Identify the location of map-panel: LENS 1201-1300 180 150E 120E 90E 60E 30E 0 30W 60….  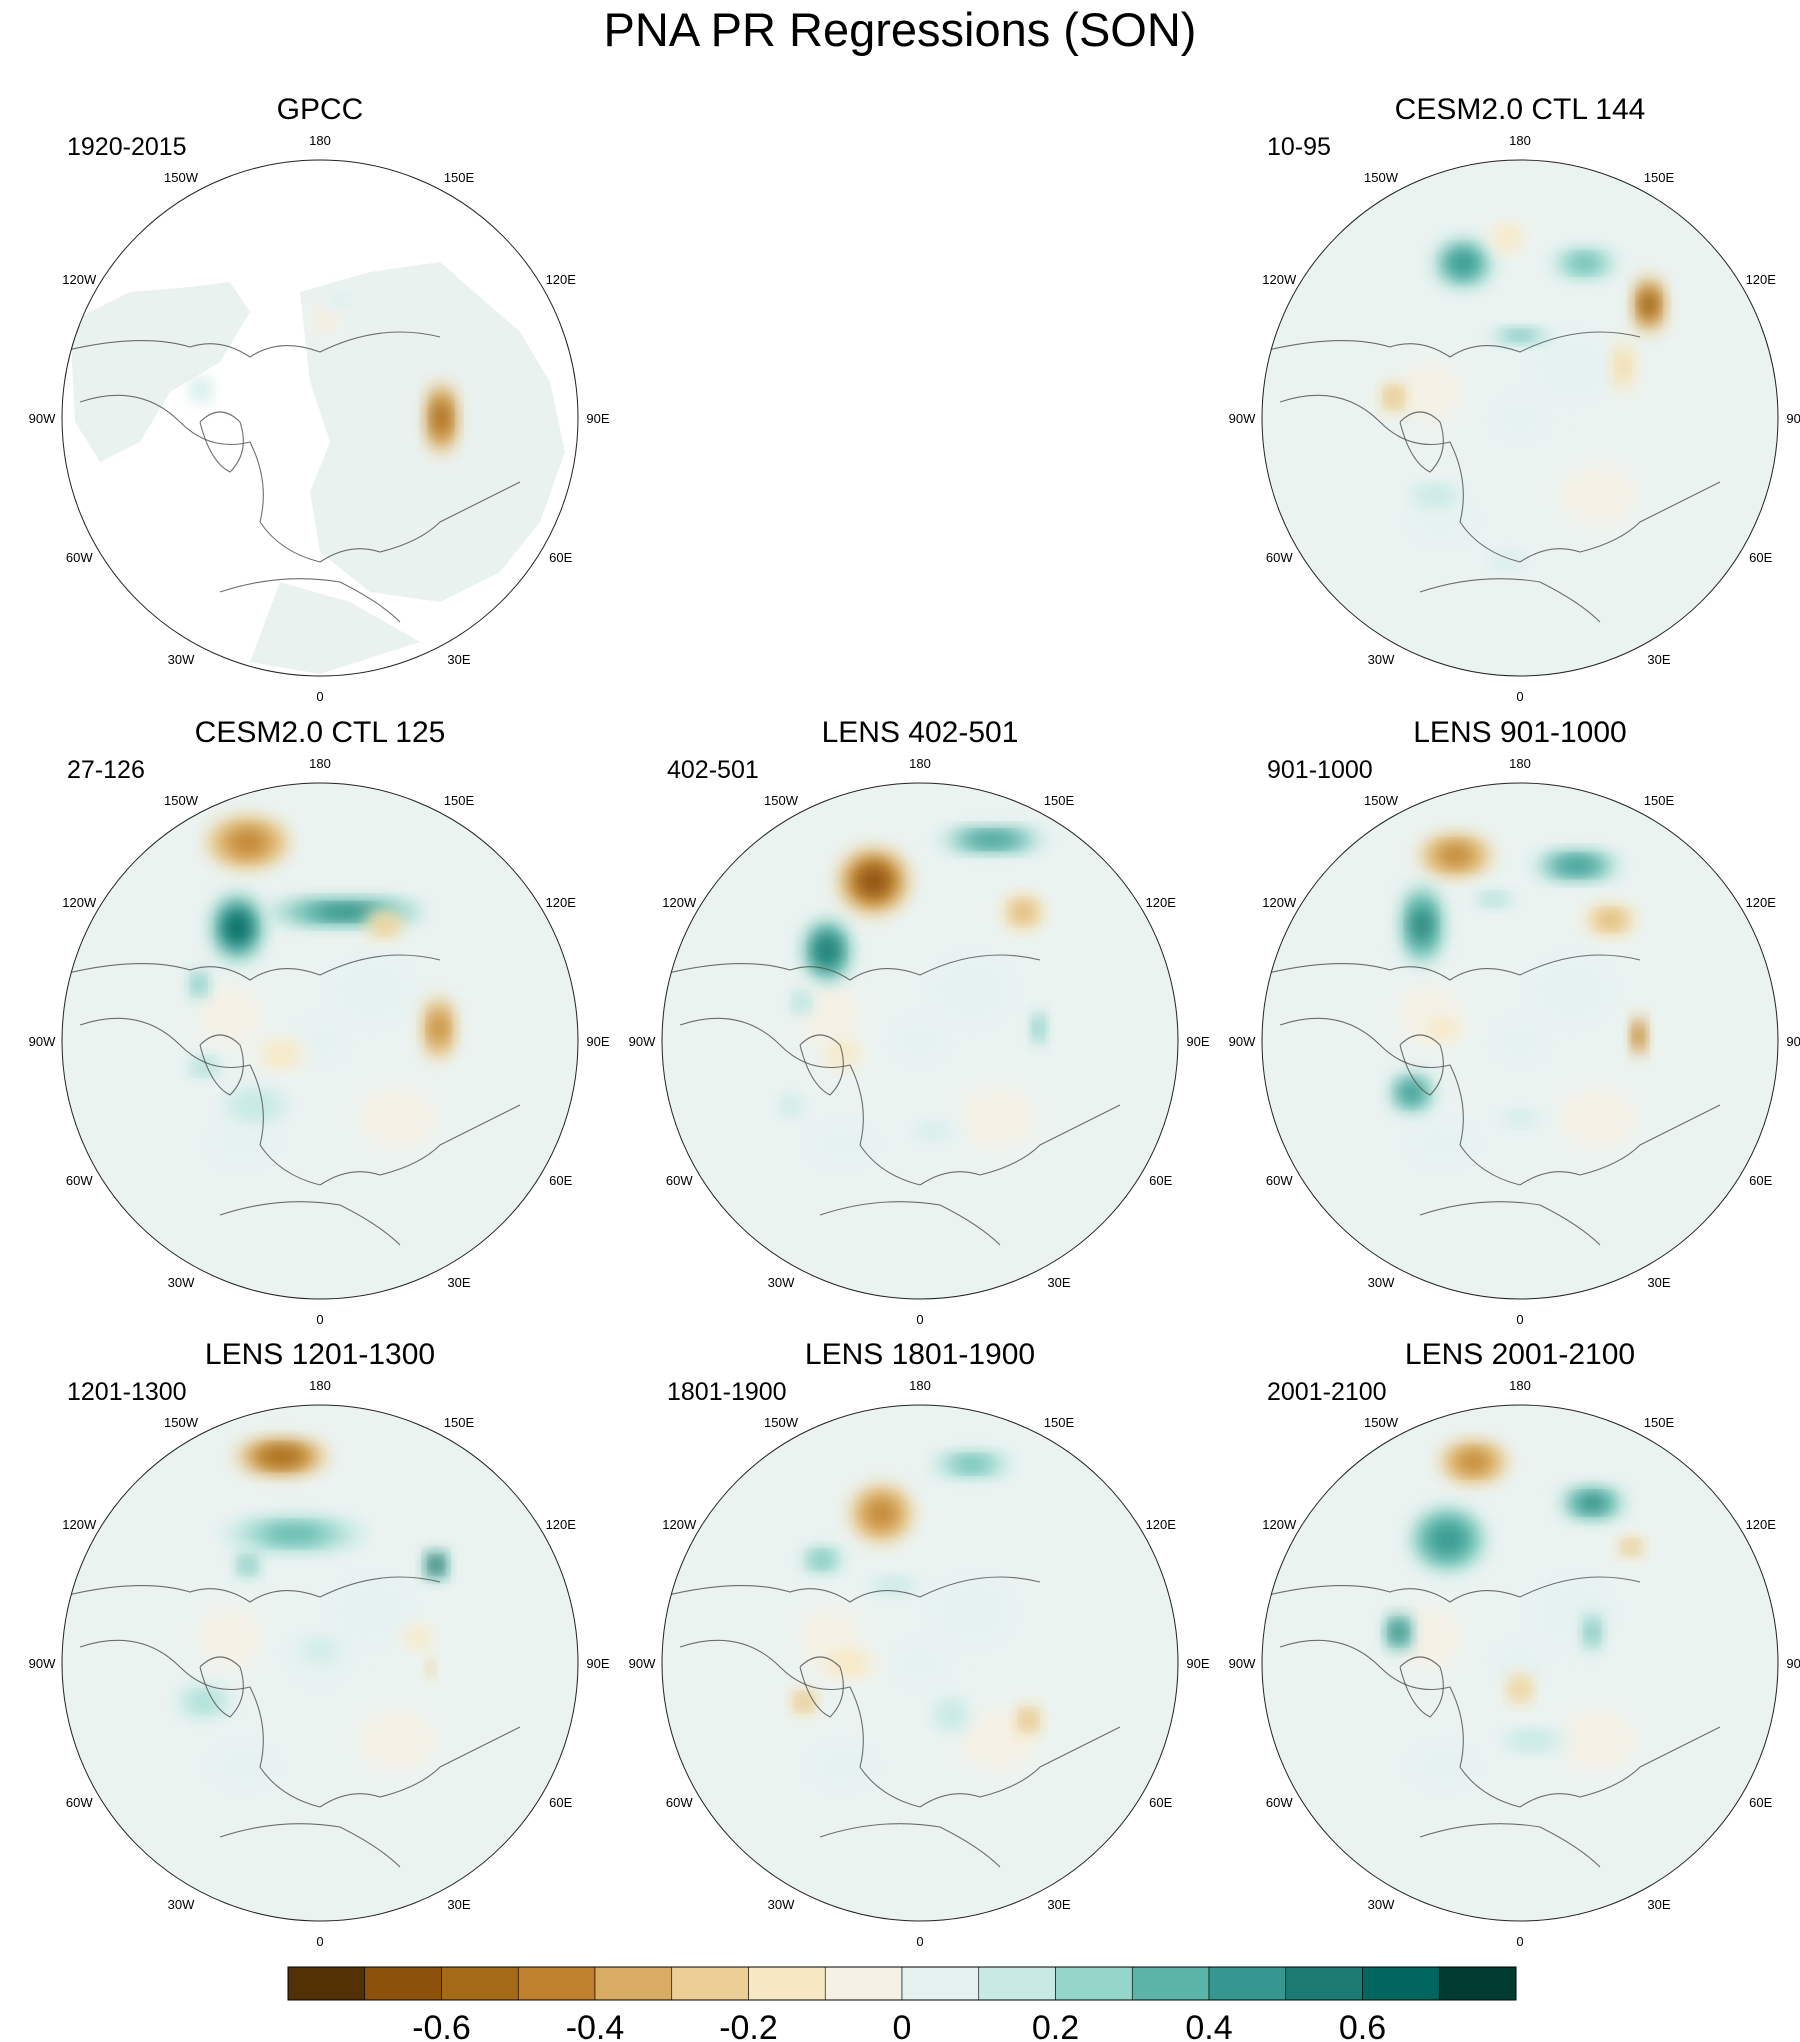
(320, 1647).